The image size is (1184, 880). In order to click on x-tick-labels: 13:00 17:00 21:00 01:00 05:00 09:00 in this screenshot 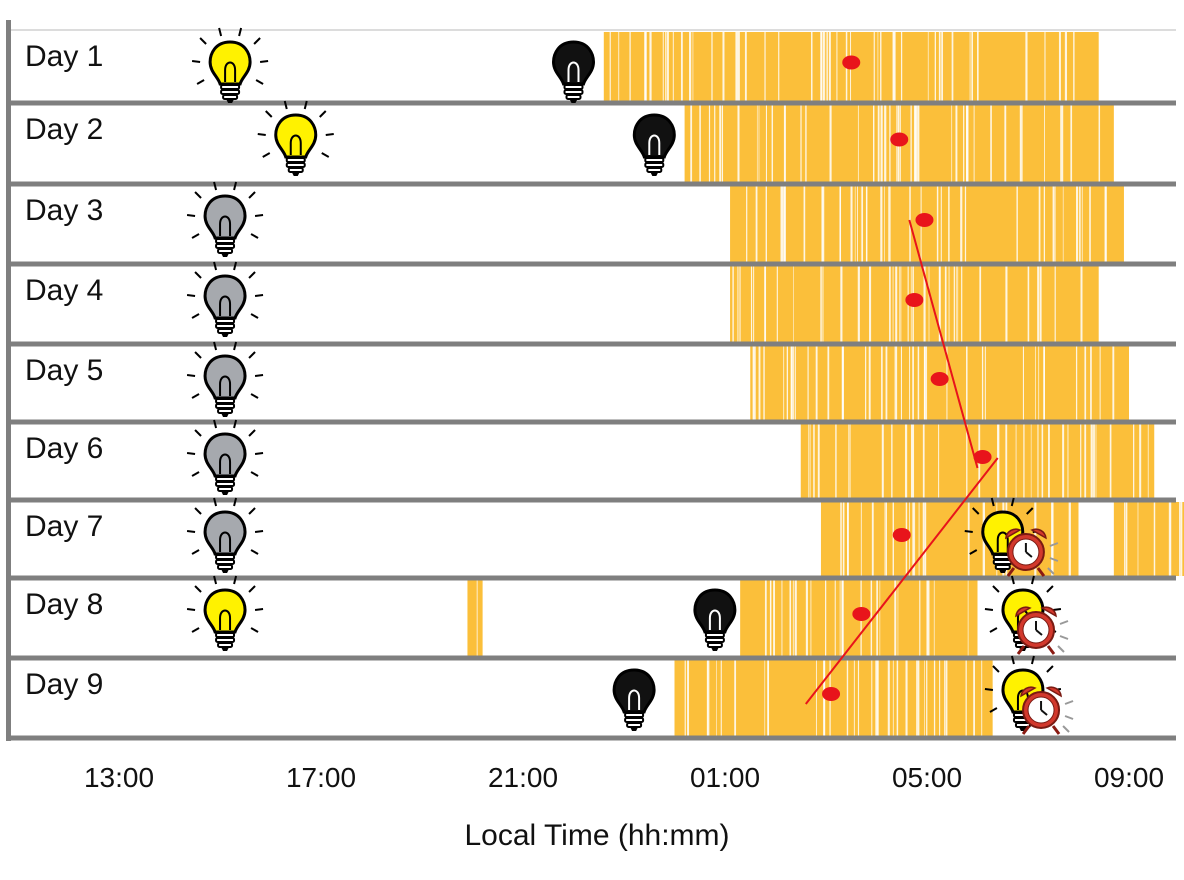, I will do `click(624, 777)`.